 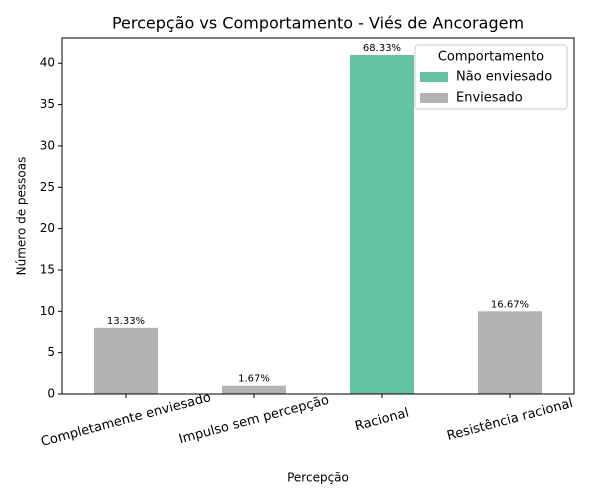 I want to click on y-tick-label: 0, so click(x=51, y=394).